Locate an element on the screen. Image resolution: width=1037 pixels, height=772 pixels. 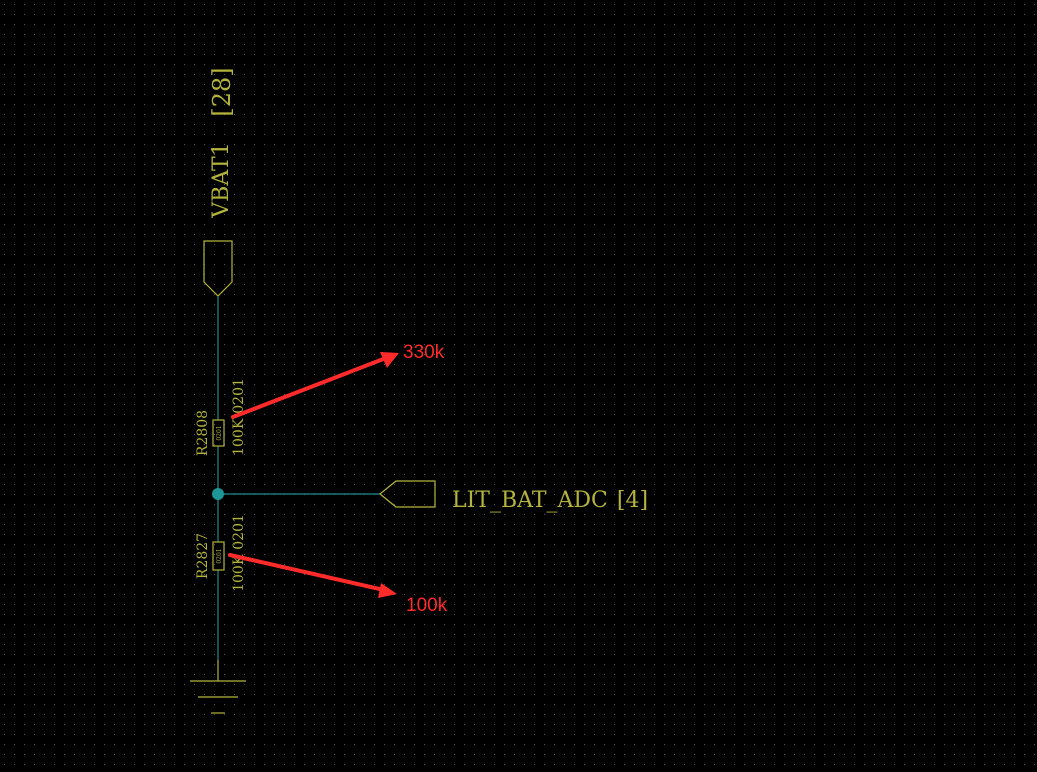
resistor-r2808-body-label: 0201 is located at coordinates (219, 432).